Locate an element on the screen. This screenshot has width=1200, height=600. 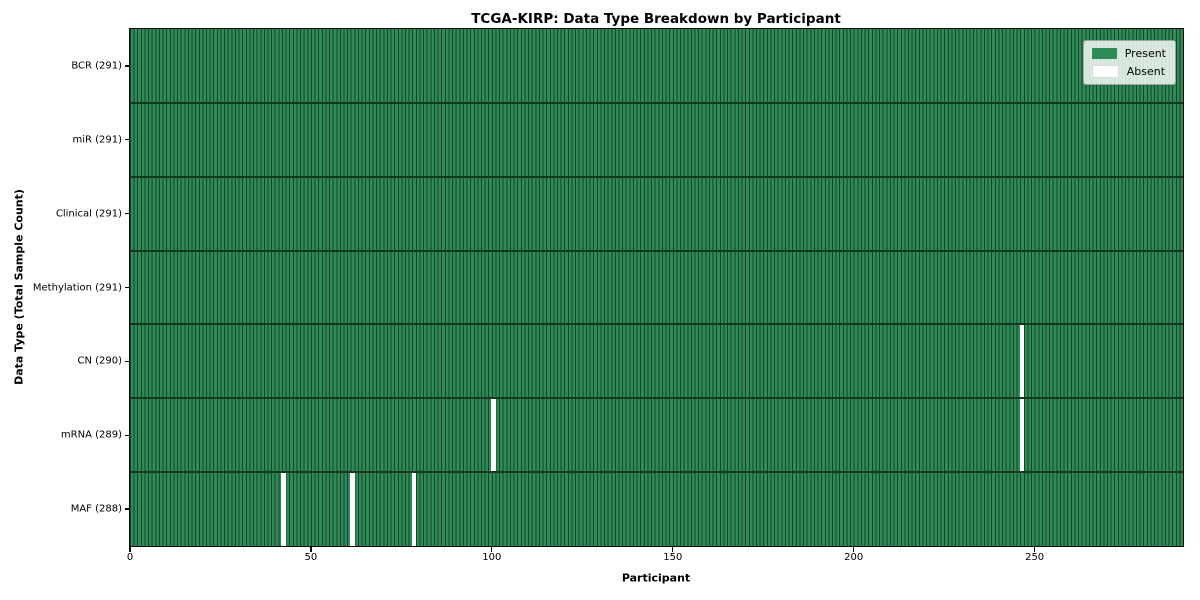
legend-label-absent: Absent is located at coordinates (1146, 71).